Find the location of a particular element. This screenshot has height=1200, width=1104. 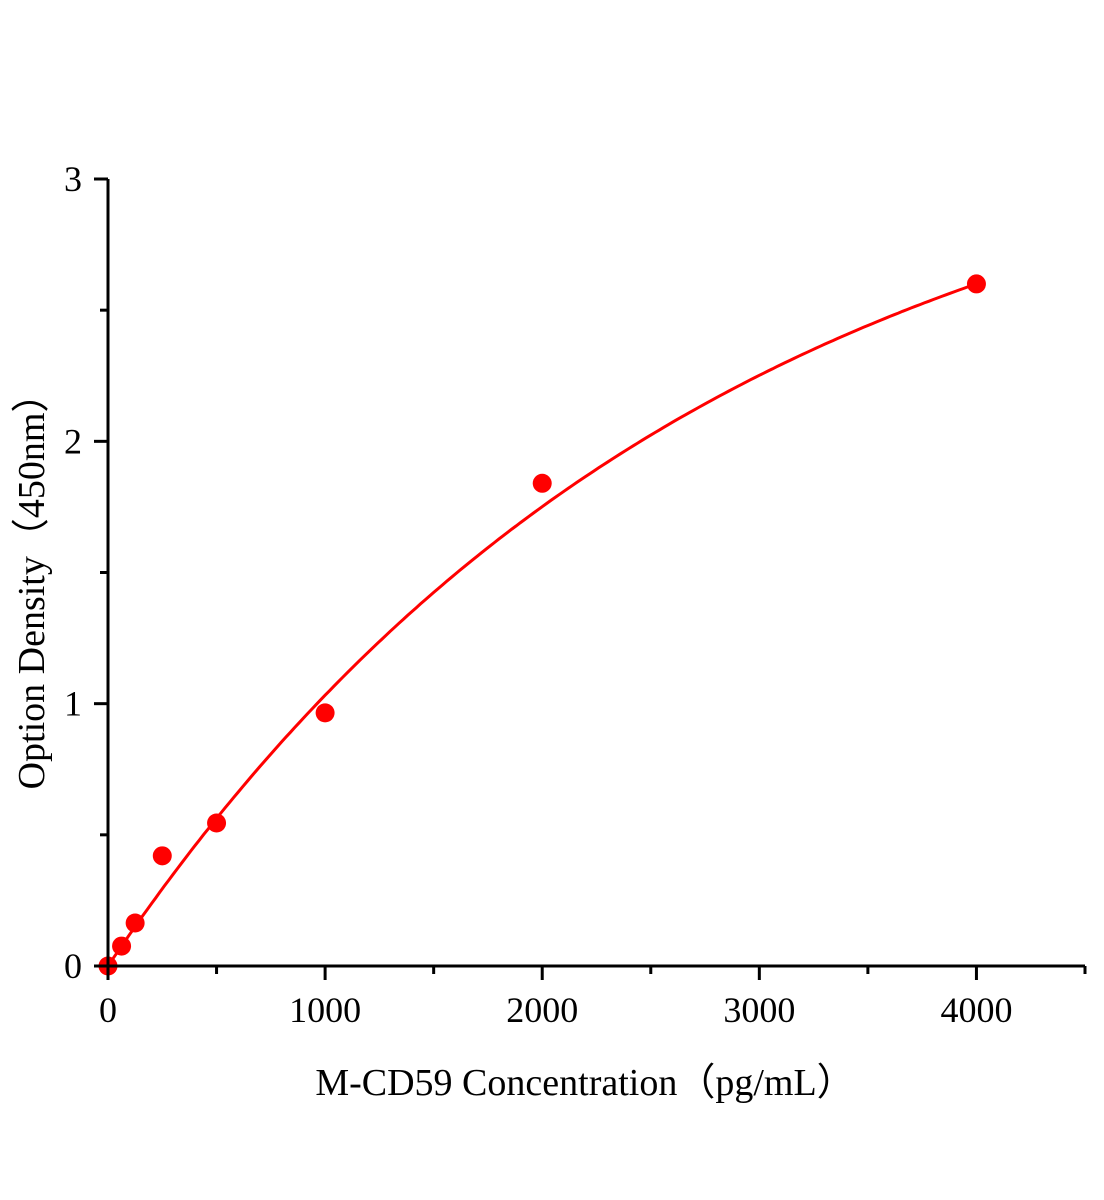

y-tick-label: 0 is located at coordinates (73, 966).